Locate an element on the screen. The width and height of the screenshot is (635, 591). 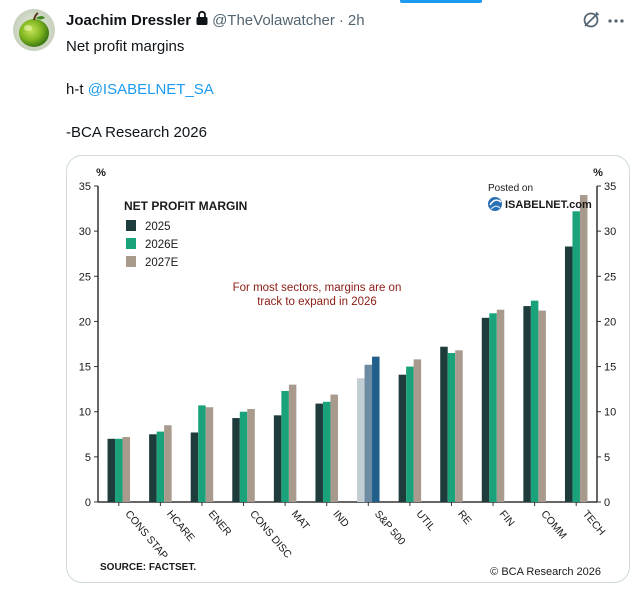
bar-2025-re is located at coordinates (444, 424).